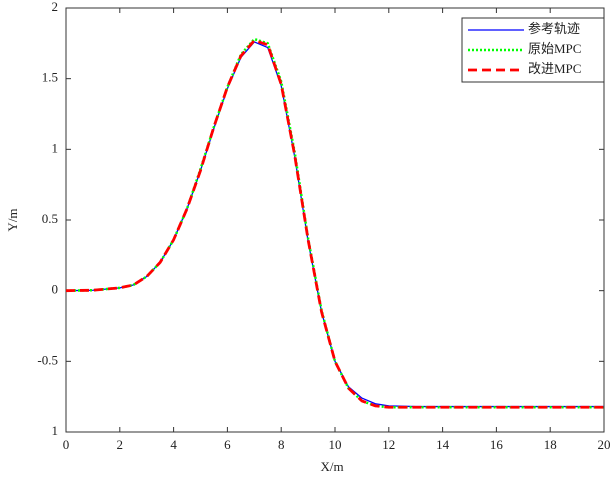 Image resolution: width=614 pixels, height=480 pixels. I want to click on y-tick-label: 0.5, so click(50, 218).